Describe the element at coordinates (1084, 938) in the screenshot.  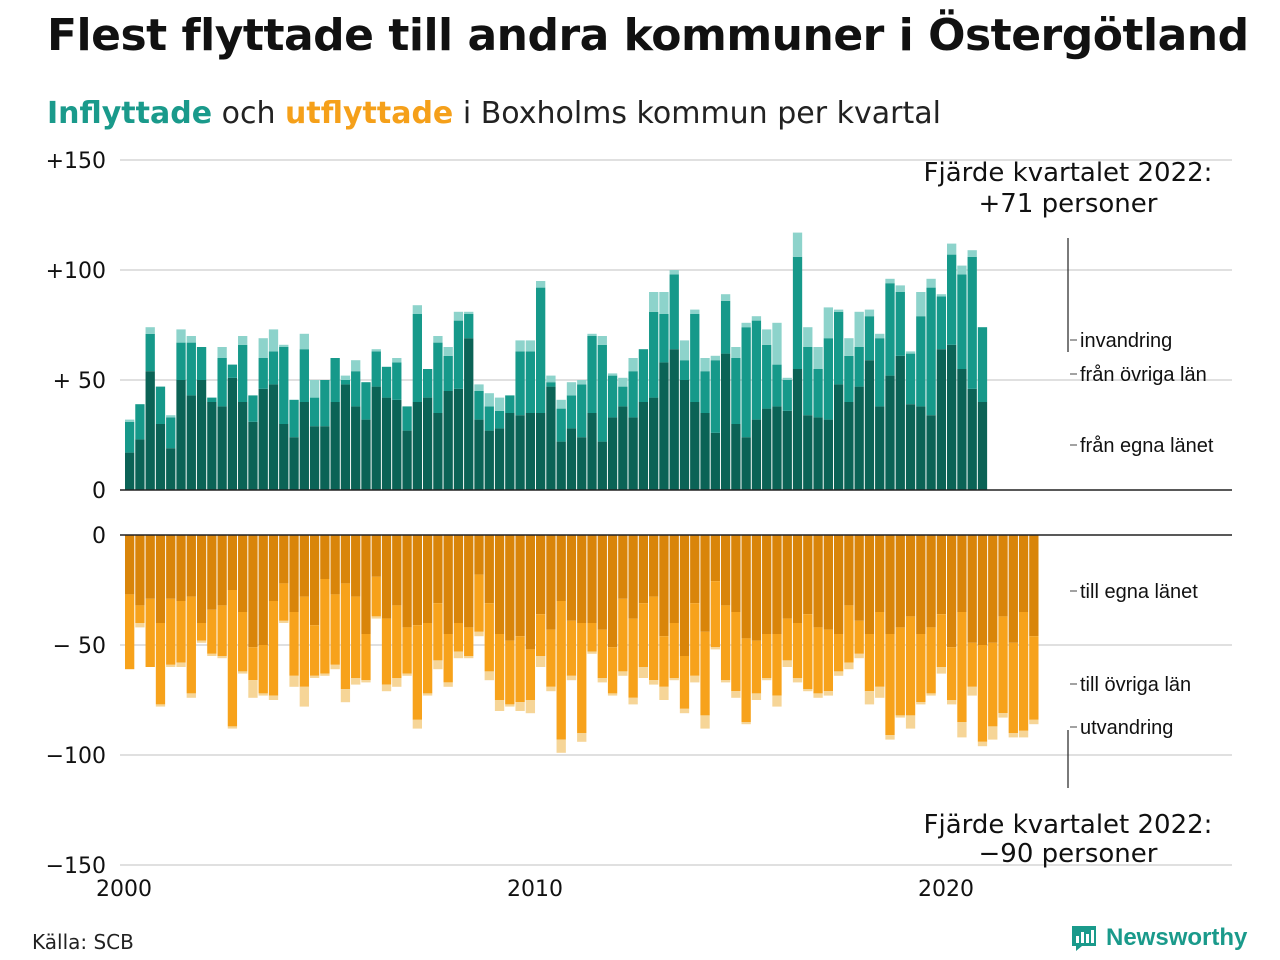
I see `newsworthy-icon` at that location.